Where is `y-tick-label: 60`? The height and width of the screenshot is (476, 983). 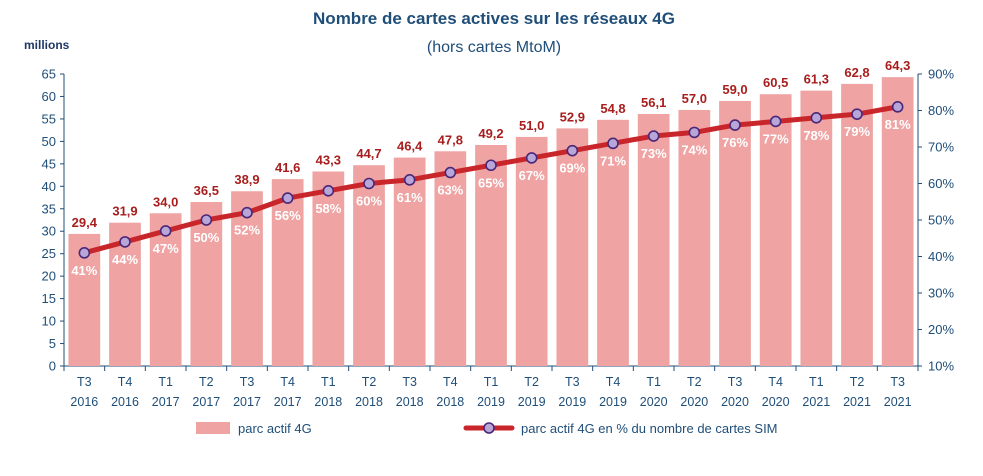 y-tick-label: 60 is located at coordinates (49, 96).